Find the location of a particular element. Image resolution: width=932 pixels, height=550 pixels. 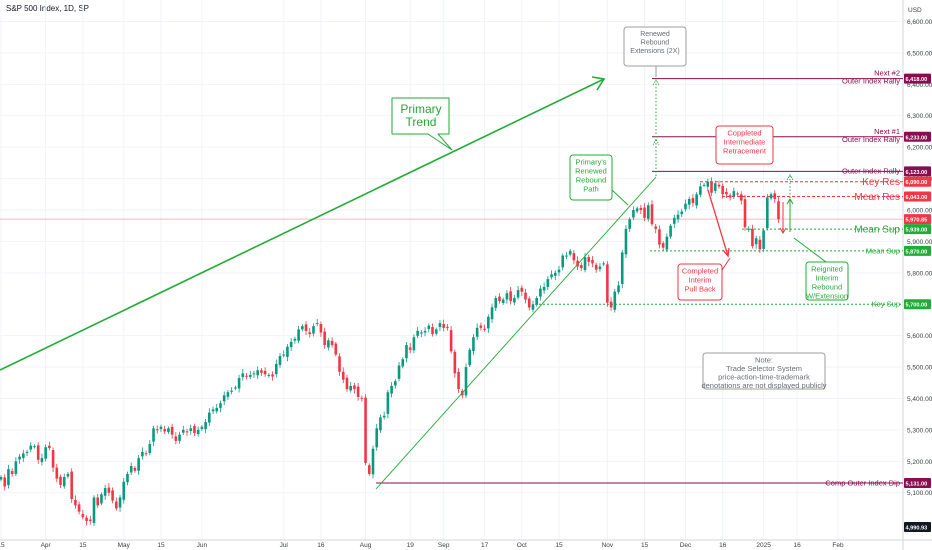

note-callout-box is located at coordinates (764, 371).